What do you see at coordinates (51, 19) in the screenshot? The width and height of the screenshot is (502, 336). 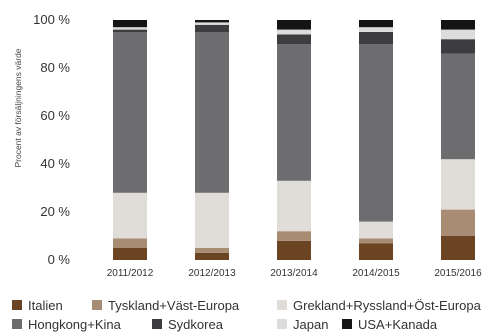 I see `y-tick-label: 100 %` at bounding box center [51, 19].